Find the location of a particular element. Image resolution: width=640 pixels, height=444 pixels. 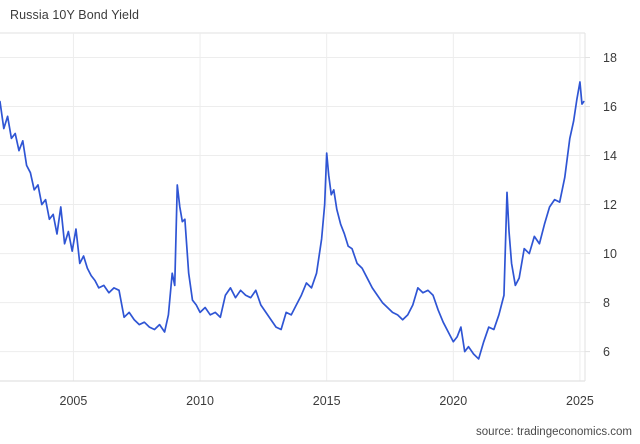

x-tick-label: 2025 is located at coordinates (580, 401).